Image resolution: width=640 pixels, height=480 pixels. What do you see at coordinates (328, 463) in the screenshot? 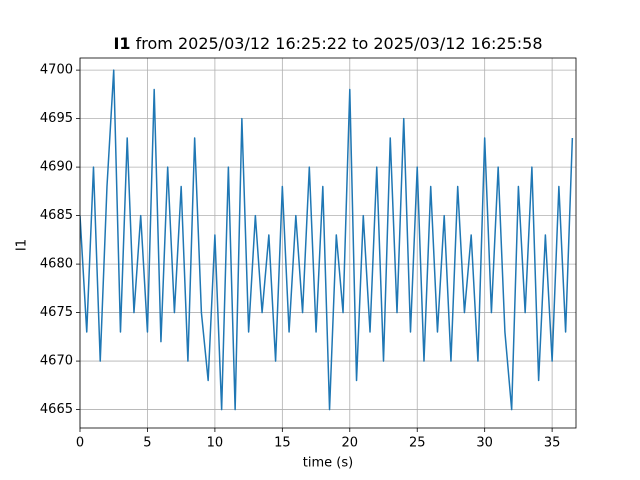
I see `x-axis-label: time (s)` at bounding box center [328, 463].